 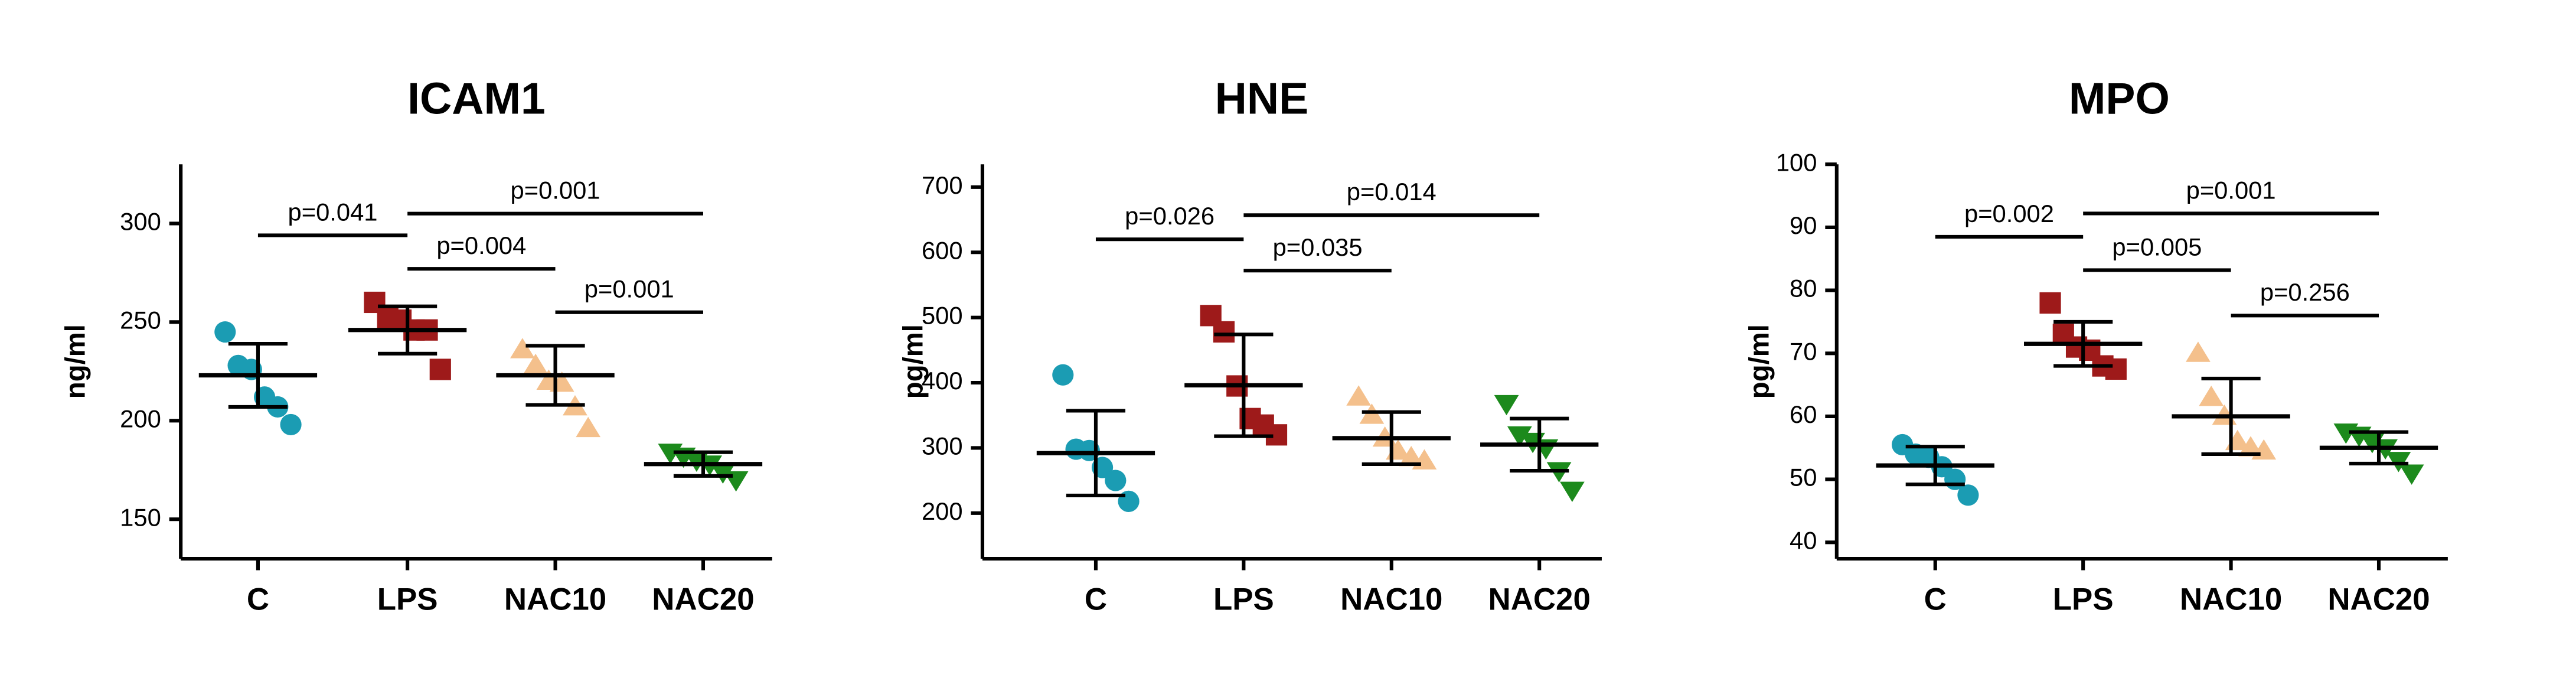 What do you see at coordinates (1796, 162) in the screenshot?
I see `y-tick-label: 100` at bounding box center [1796, 162].